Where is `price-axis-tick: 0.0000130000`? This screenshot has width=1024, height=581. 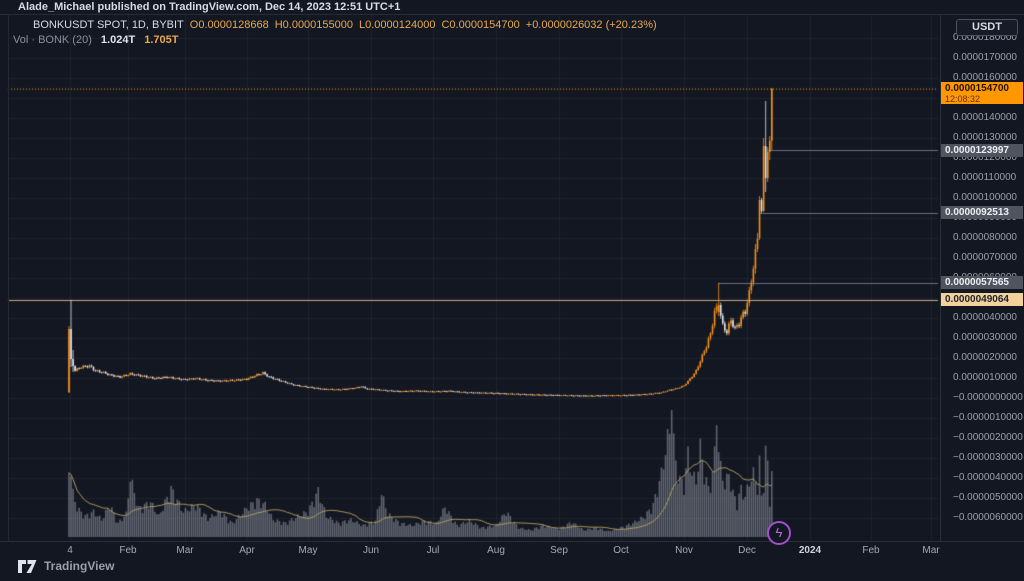
price-axis-tick: 0.0000130000 is located at coordinates (985, 137).